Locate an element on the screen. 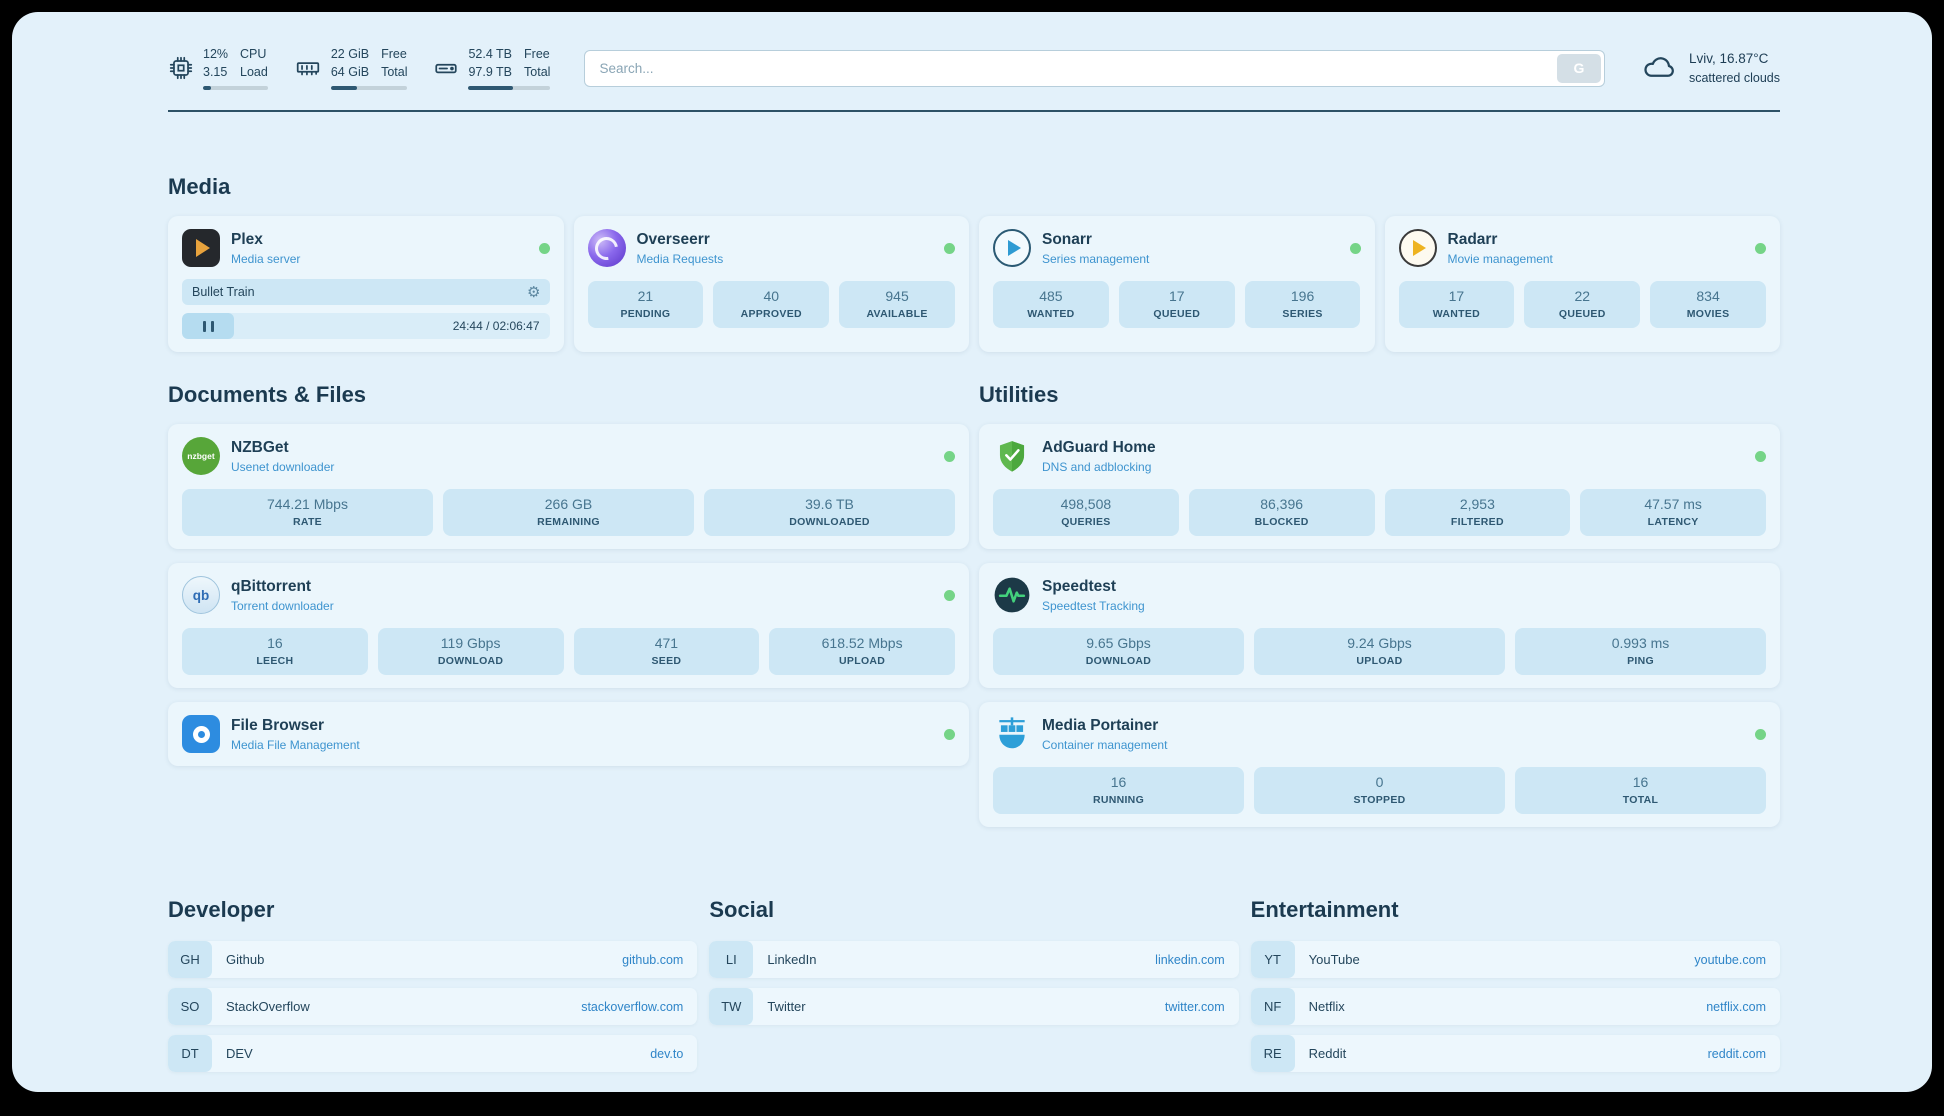  overseerr-icon is located at coordinates (606, 248).